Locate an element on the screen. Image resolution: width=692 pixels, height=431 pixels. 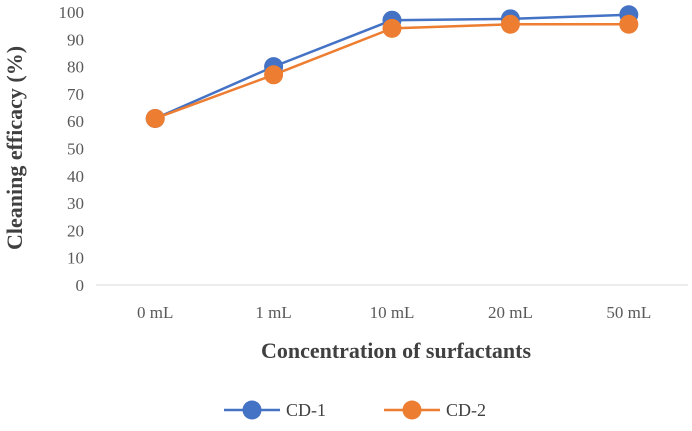
x-tick-label: 10 mL is located at coordinates (392, 312).